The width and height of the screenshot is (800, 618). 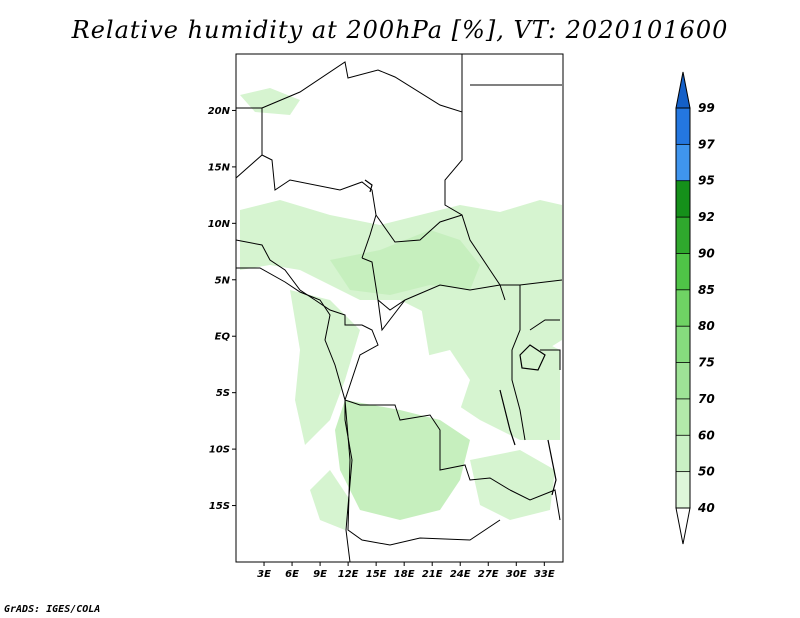 I want to click on humidity-region-north, so click(x=270, y=101).